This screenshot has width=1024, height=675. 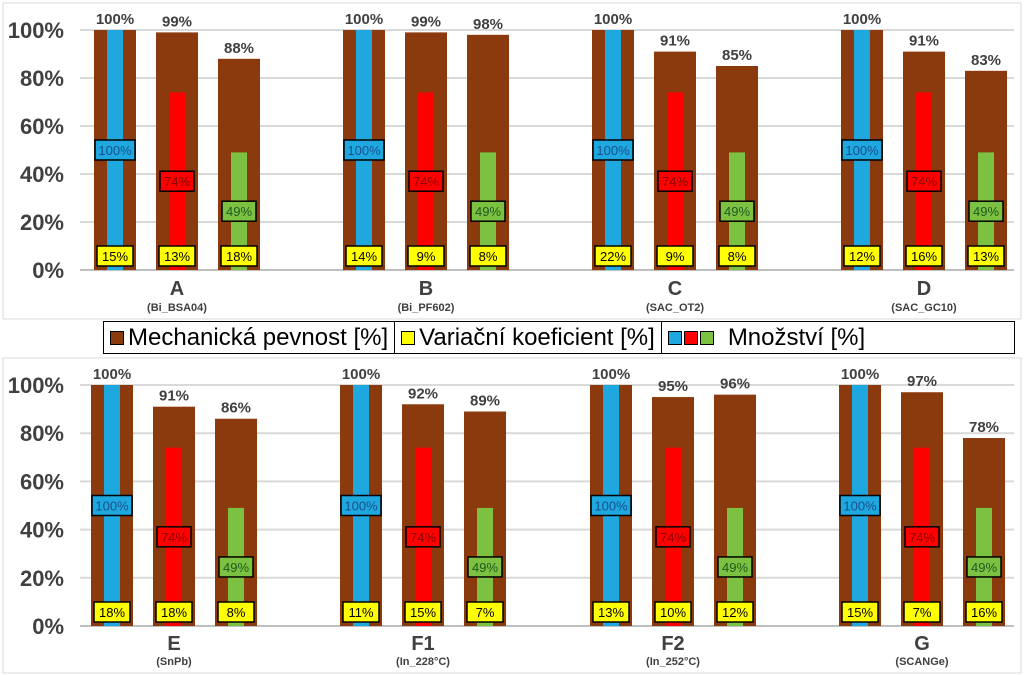 I want to click on strength-data-label: 96%, so click(x=735, y=384).